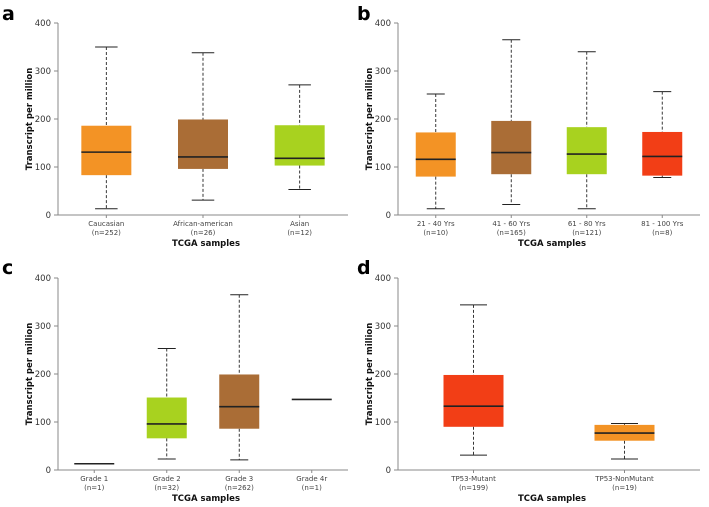 This screenshot has height=507, width=709. I want to click on panel-b-y-tick-label: 200, so click(383, 120).